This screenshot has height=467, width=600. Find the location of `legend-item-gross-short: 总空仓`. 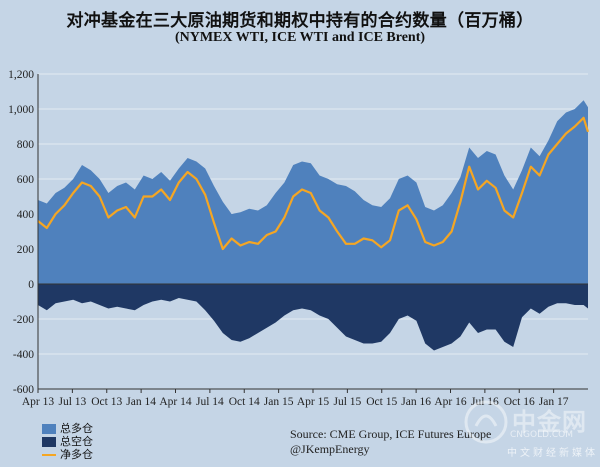

legend-item-gross-short: 总空仓 is located at coordinates (67, 441).